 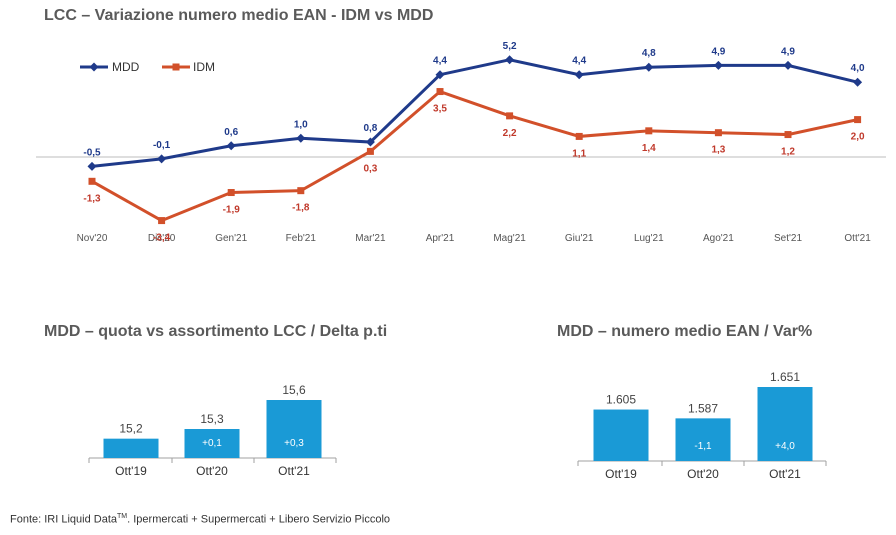 I want to click on idm-data-label: -1,8, so click(x=301, y=208).